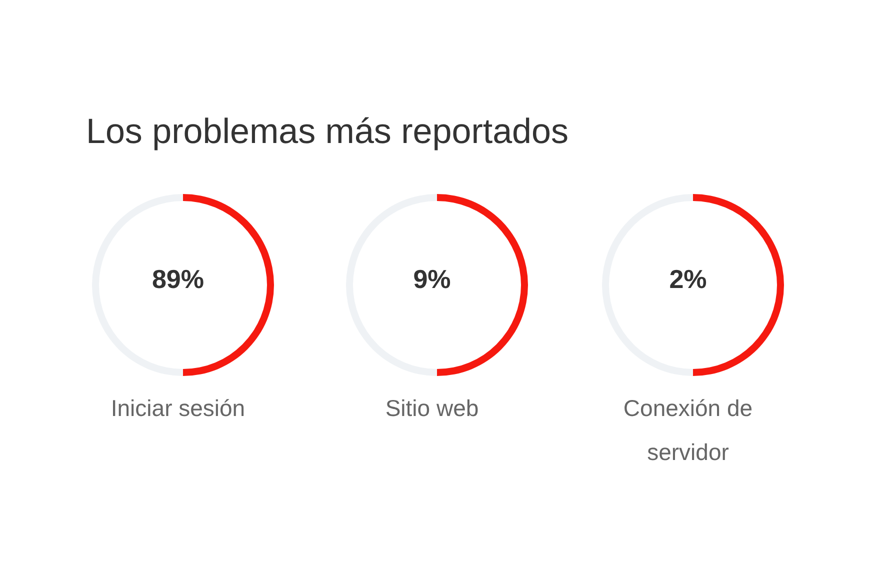  What do you see at coordinates (688, 430) in the screenshot?
I see `slice-label: Conexión de servidor` at bounding box center [688, 430].